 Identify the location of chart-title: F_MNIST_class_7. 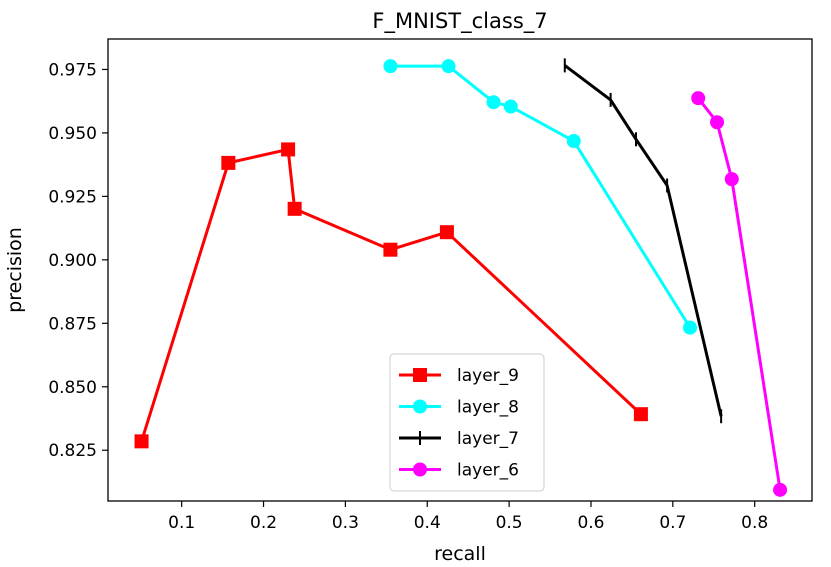
(459, 21).